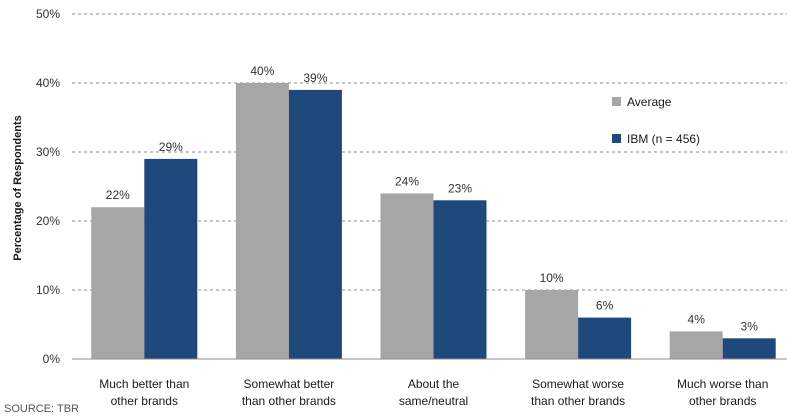 This screenshot has width=787, height=419. What do you see at coordinates (605, 306) in the screenshot?
I see `data-label: 6%` at bounding box center [605, 306].